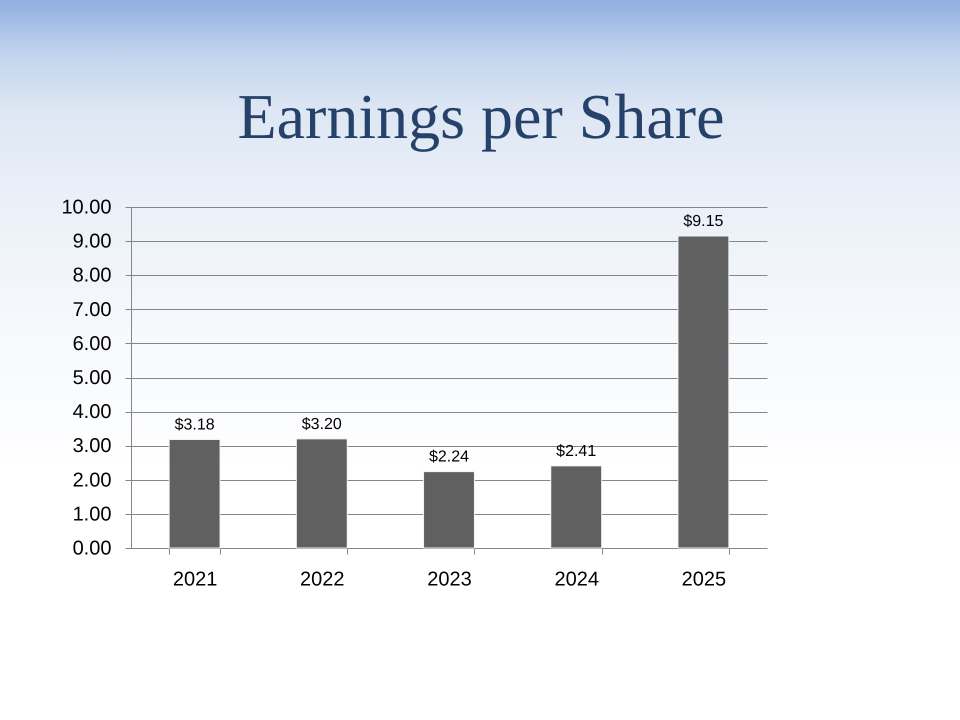 Image resolution: width=960 pixels, height=720 pixels. What do you see at coordinates (449, 457) in the screenshot?
I see `data-label: $2.24` at bounding box center [449, 457].